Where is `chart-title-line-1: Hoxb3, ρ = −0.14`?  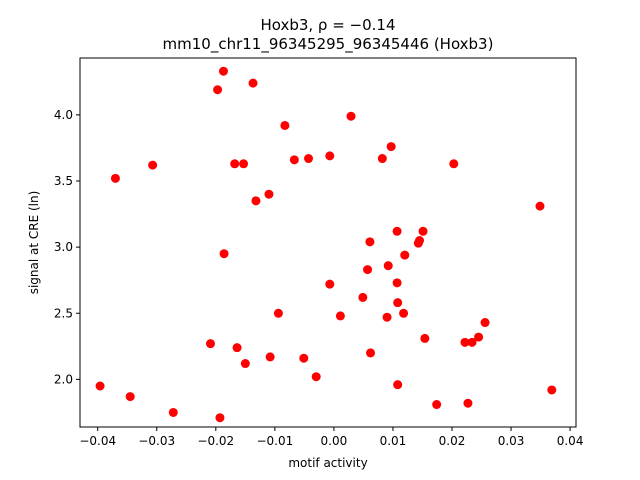
chart-title-line-1: Hoxb3, ρ = −0.14 is located at coordinates (327, 25).